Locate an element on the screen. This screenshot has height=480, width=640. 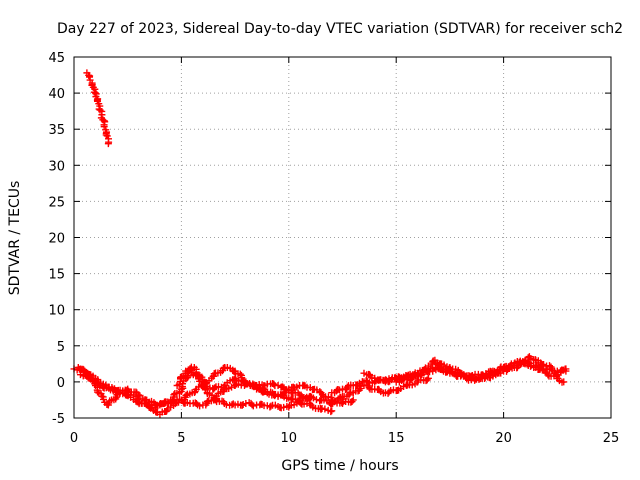
y-tick-label: 20 is located at coordinates (56, 239).